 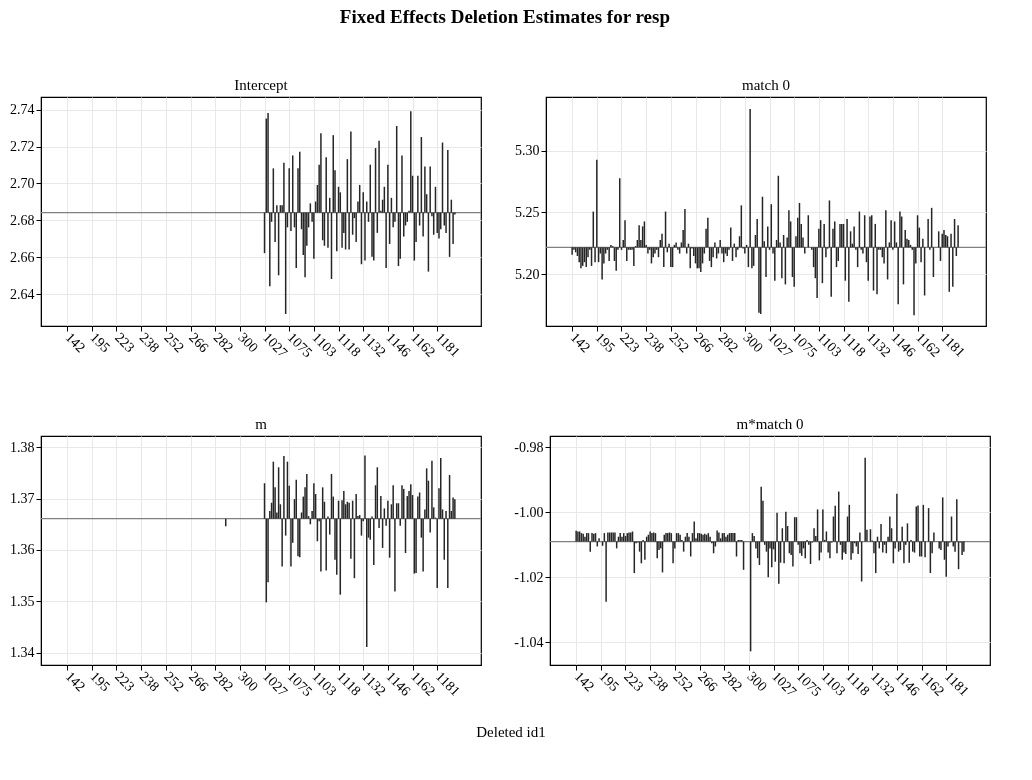 I want to click on y-tick-label: 1.35, so click(x=22, y=601).